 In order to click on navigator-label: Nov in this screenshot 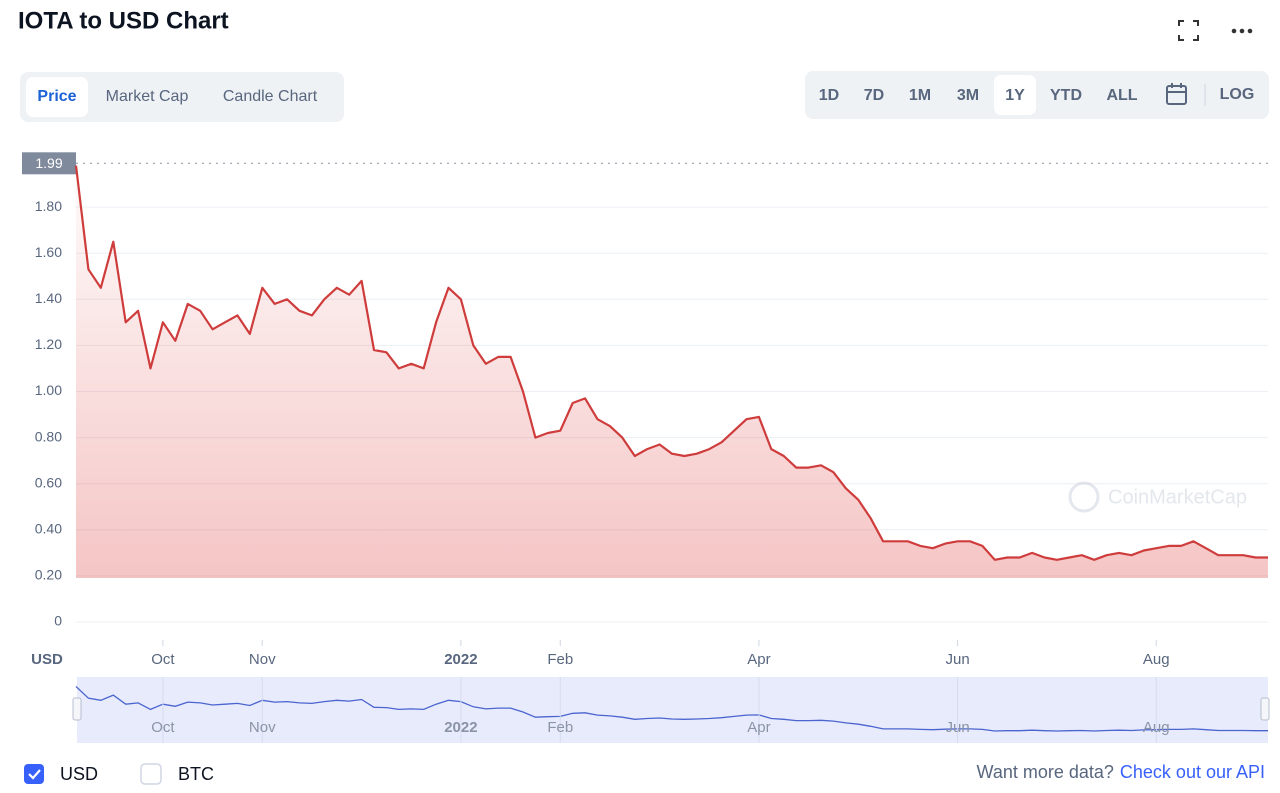, I will do `click(262, 727)`.